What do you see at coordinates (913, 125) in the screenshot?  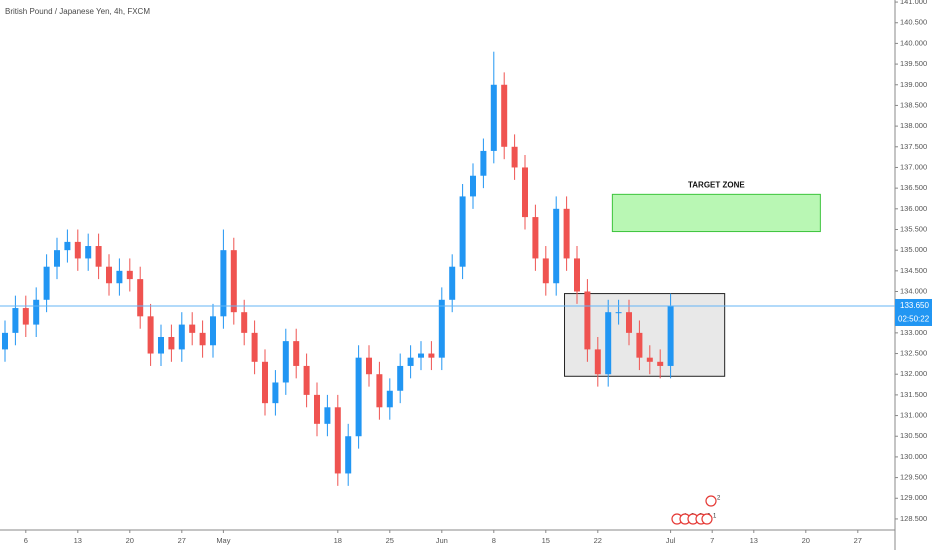 I see `y-tick-label: 138.000` at bounding box center [913, 125].